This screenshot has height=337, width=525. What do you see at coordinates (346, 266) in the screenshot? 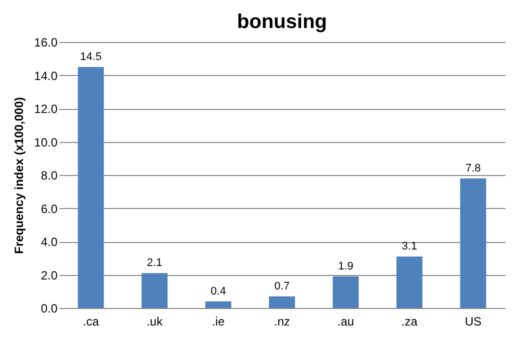
I see `data-label: 1.9` at bounding box center [346, 266].